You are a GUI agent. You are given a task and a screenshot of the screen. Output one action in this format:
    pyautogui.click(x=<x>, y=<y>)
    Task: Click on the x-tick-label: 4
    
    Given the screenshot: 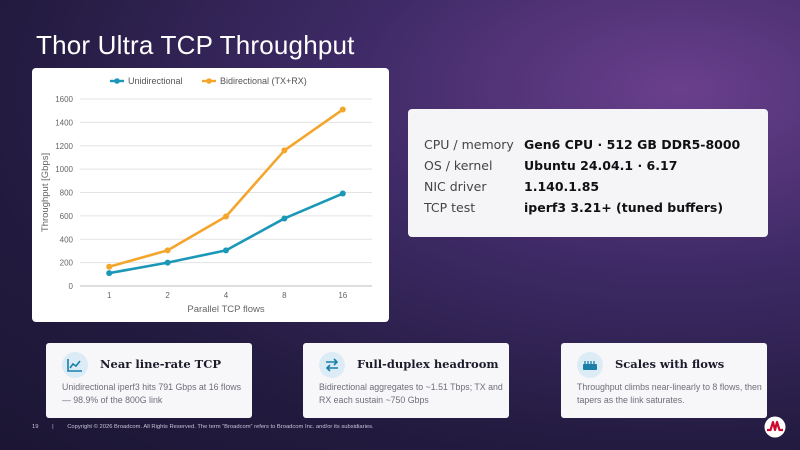 What is the action you would take?
    pyautogui.click(x=226, y=295)
    